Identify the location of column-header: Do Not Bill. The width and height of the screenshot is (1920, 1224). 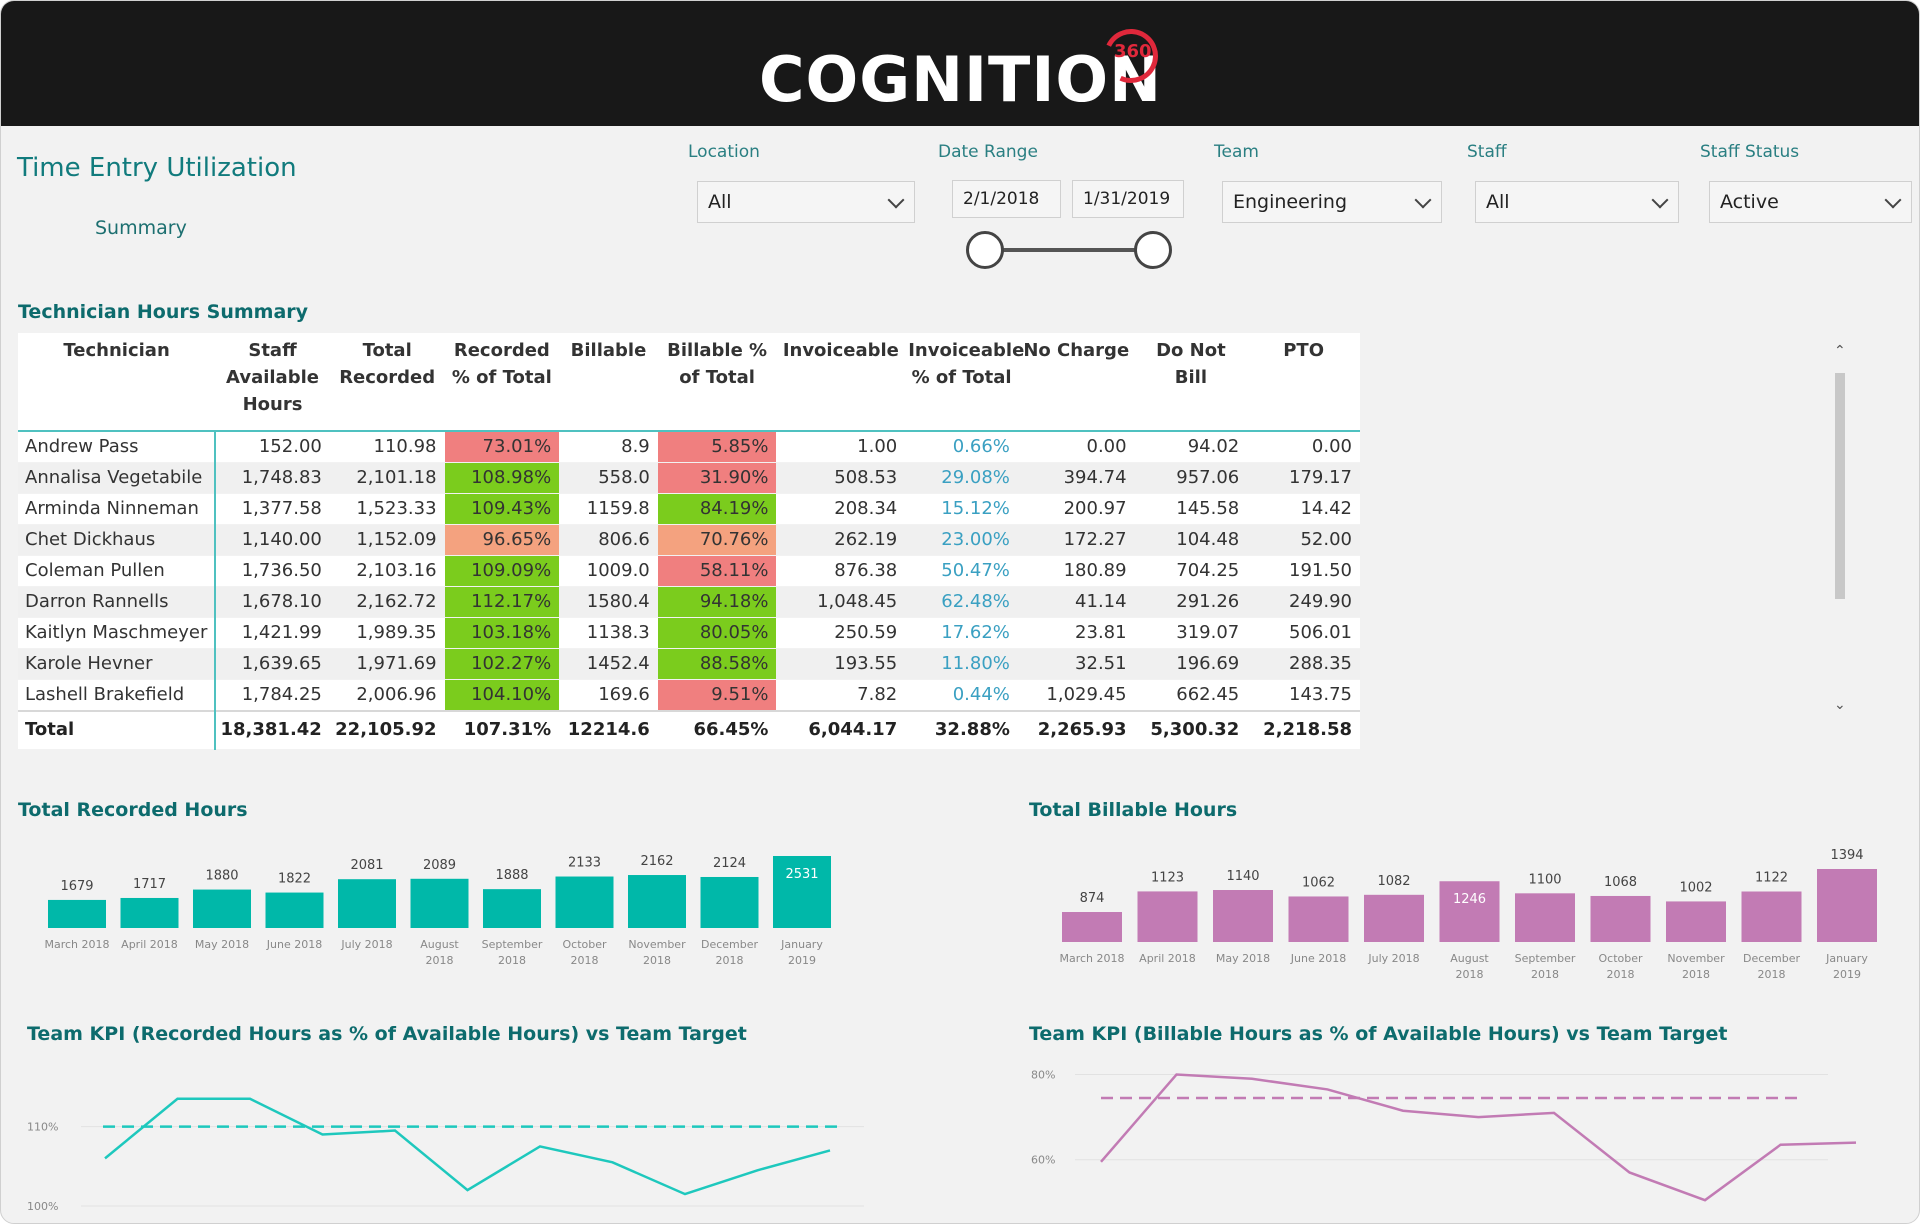
(1191, 382).